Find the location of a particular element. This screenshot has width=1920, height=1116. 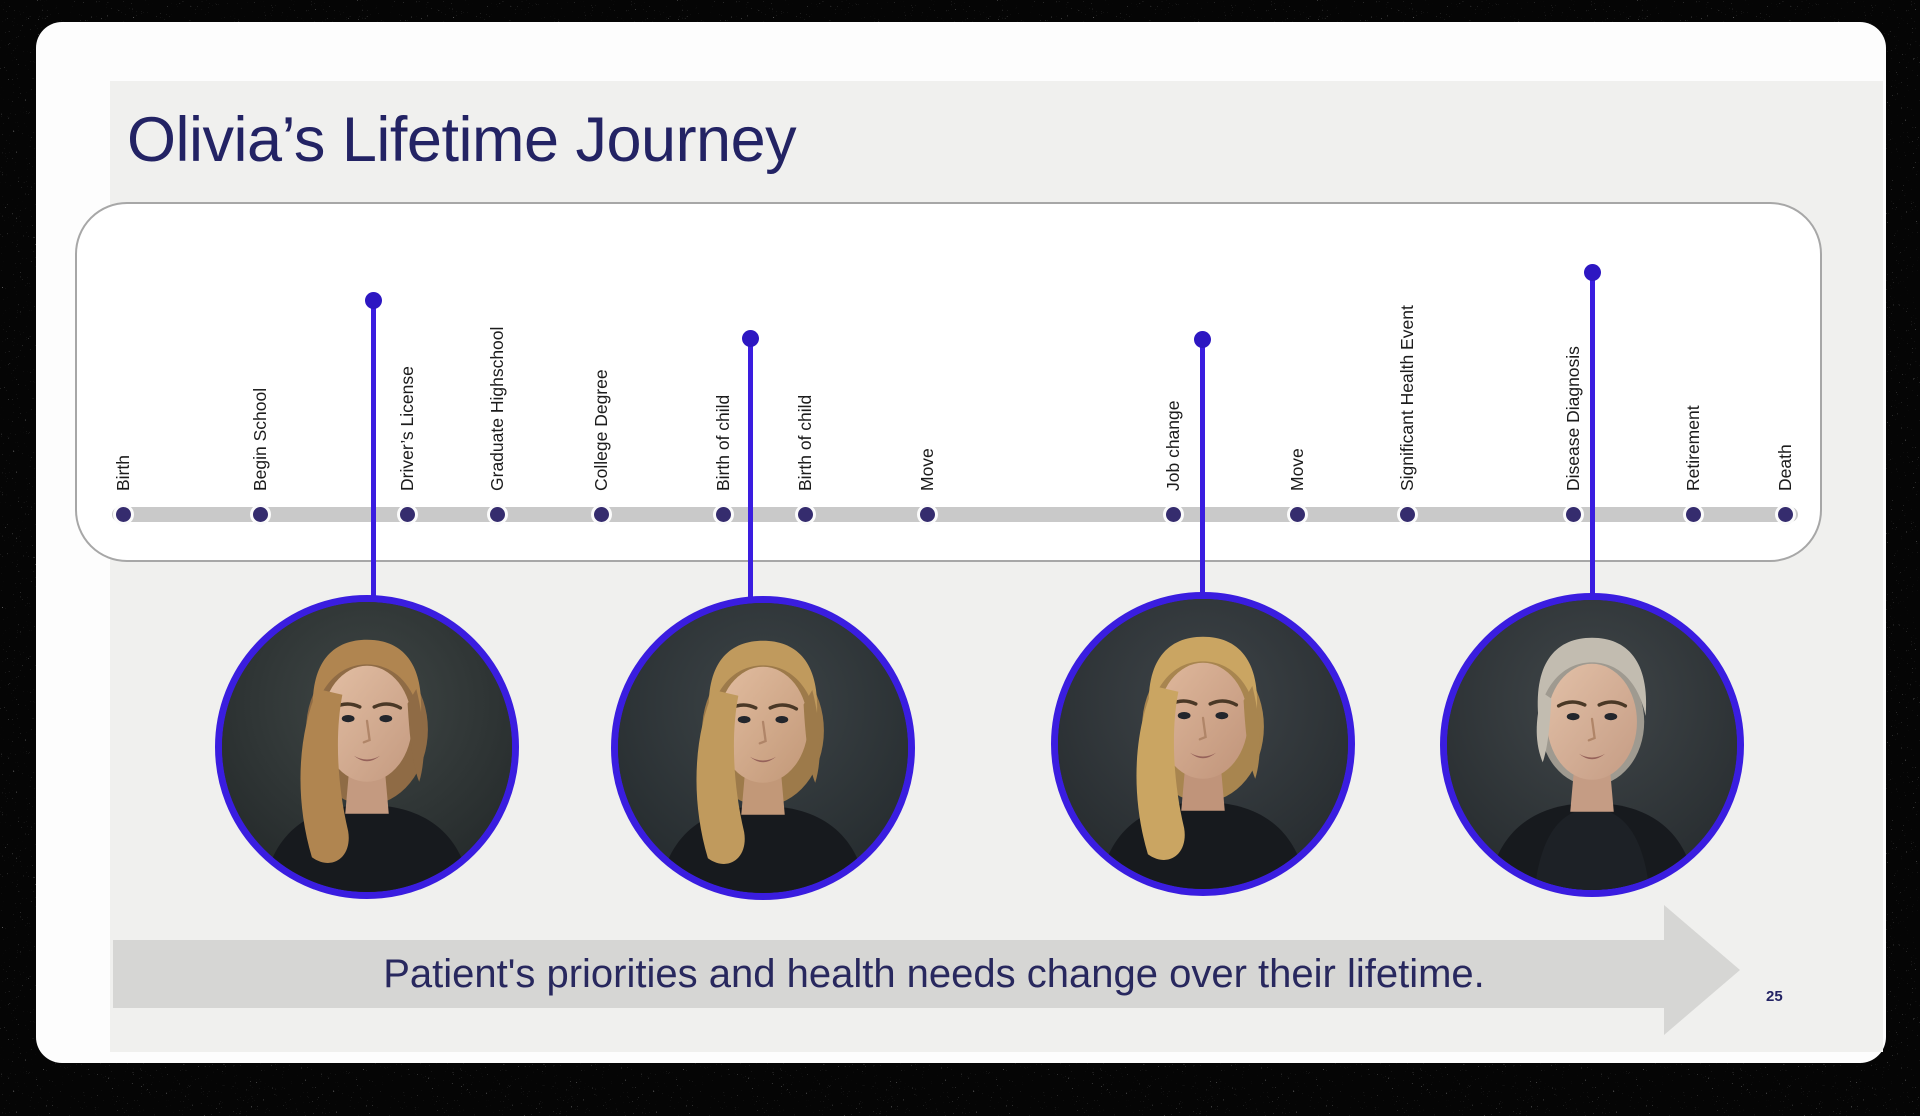

slide-title: Olivia’s Lifetime Journey is located at coordinates (462, 140).